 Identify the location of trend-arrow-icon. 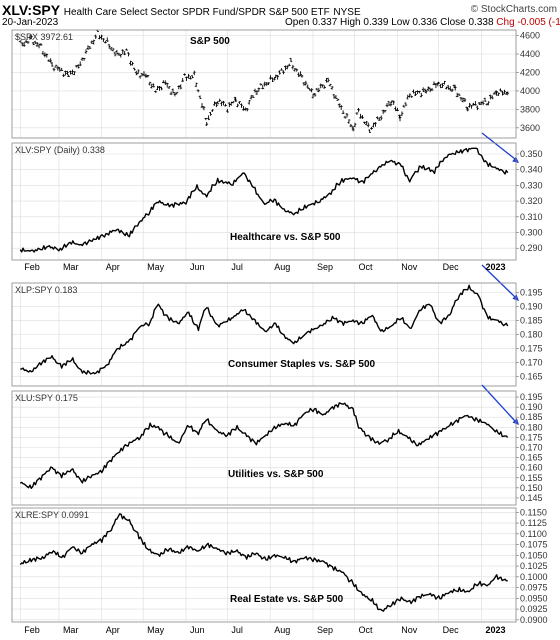
(500, 147).